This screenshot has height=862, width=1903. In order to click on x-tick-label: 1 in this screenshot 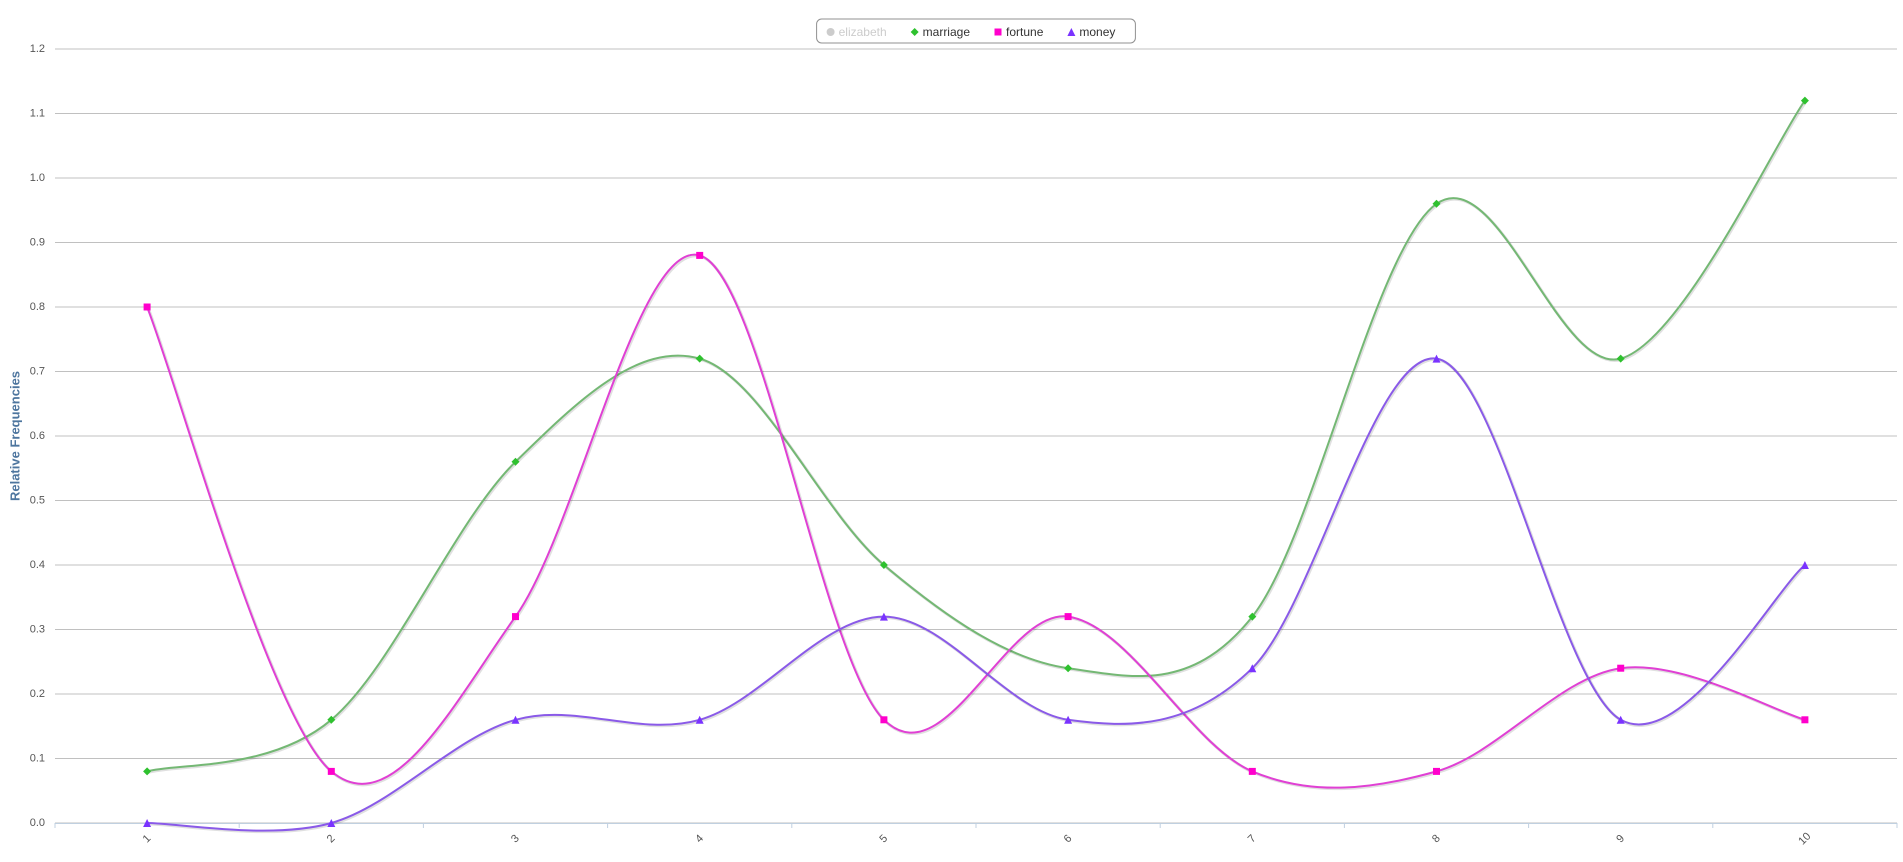, I will do `click(147, 839)`.